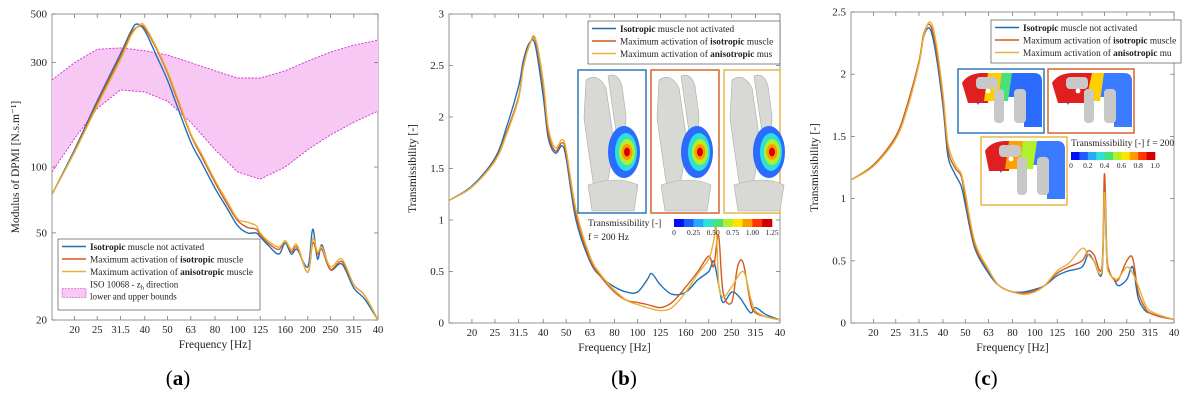  What do you see at coordinates (42, 321) in the screenshot?
I see `y-tick-label: 20` at bounding box center [42, 321].